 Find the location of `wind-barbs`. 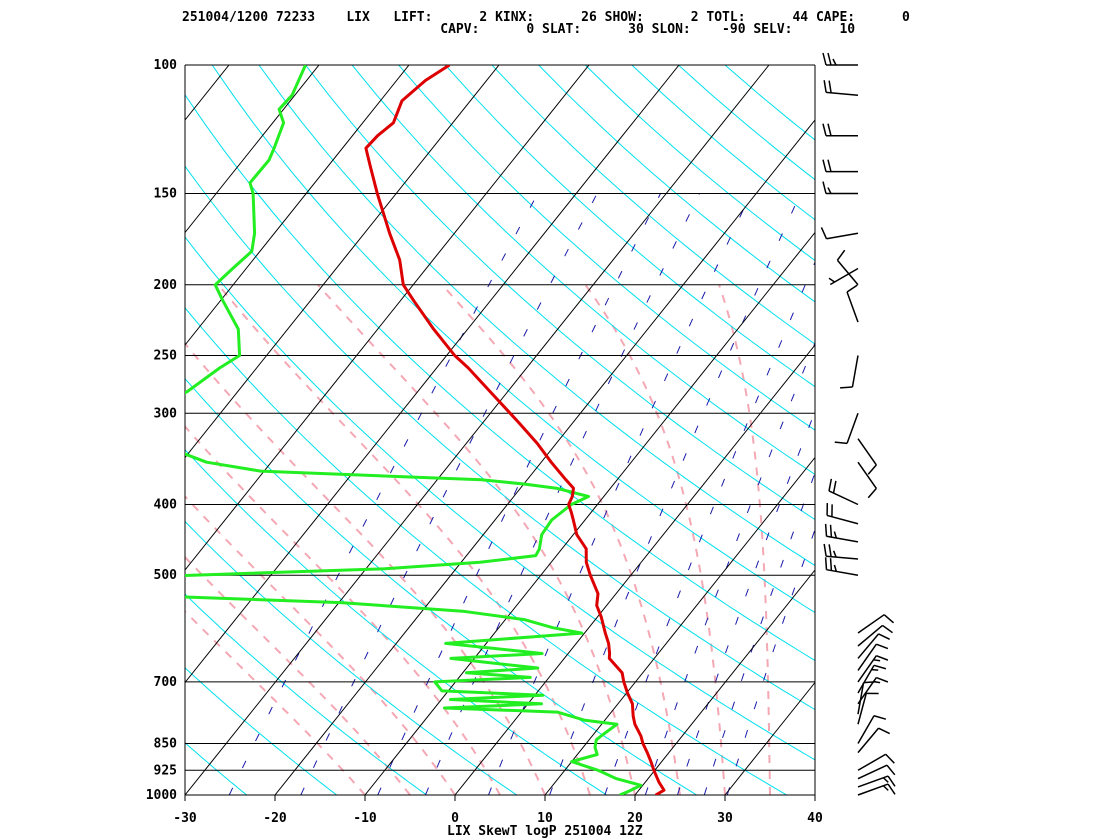

wind-barbs is located at coordinates (858, 424).